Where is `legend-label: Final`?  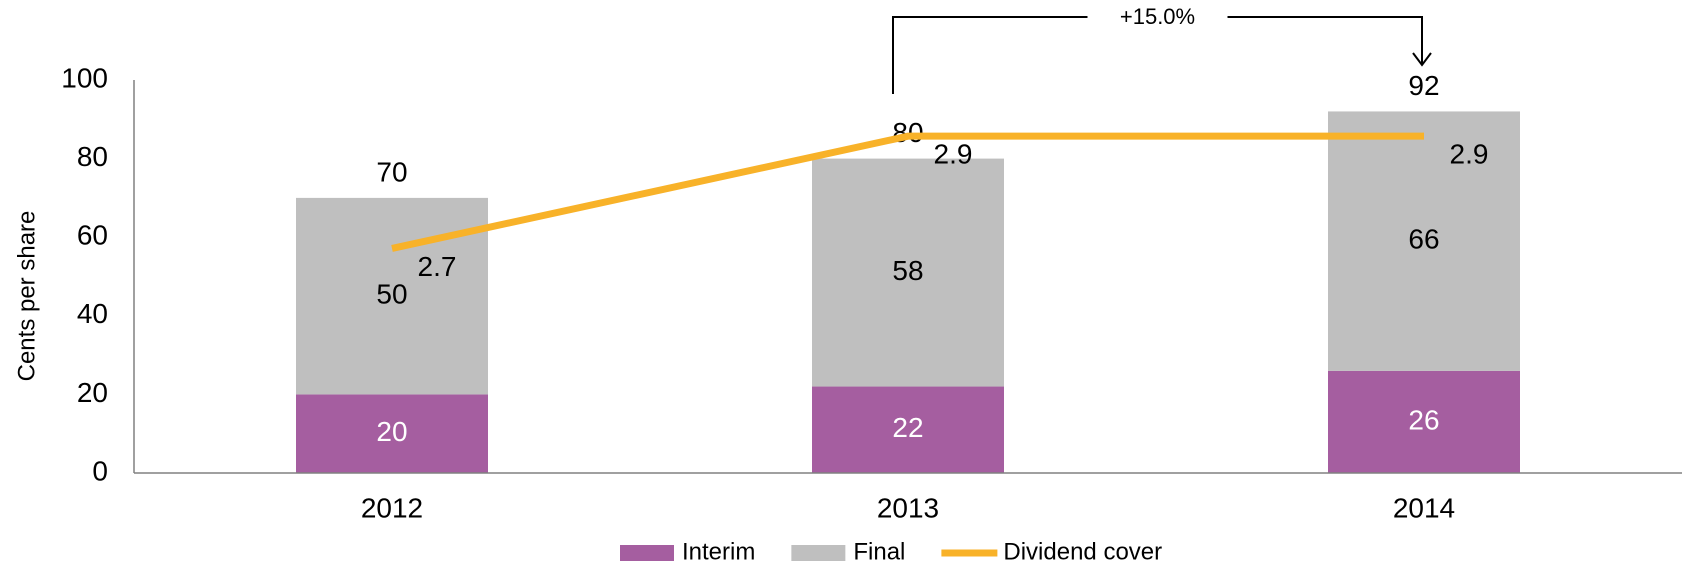
legend-label: Final is located at coordinates (879, 551).